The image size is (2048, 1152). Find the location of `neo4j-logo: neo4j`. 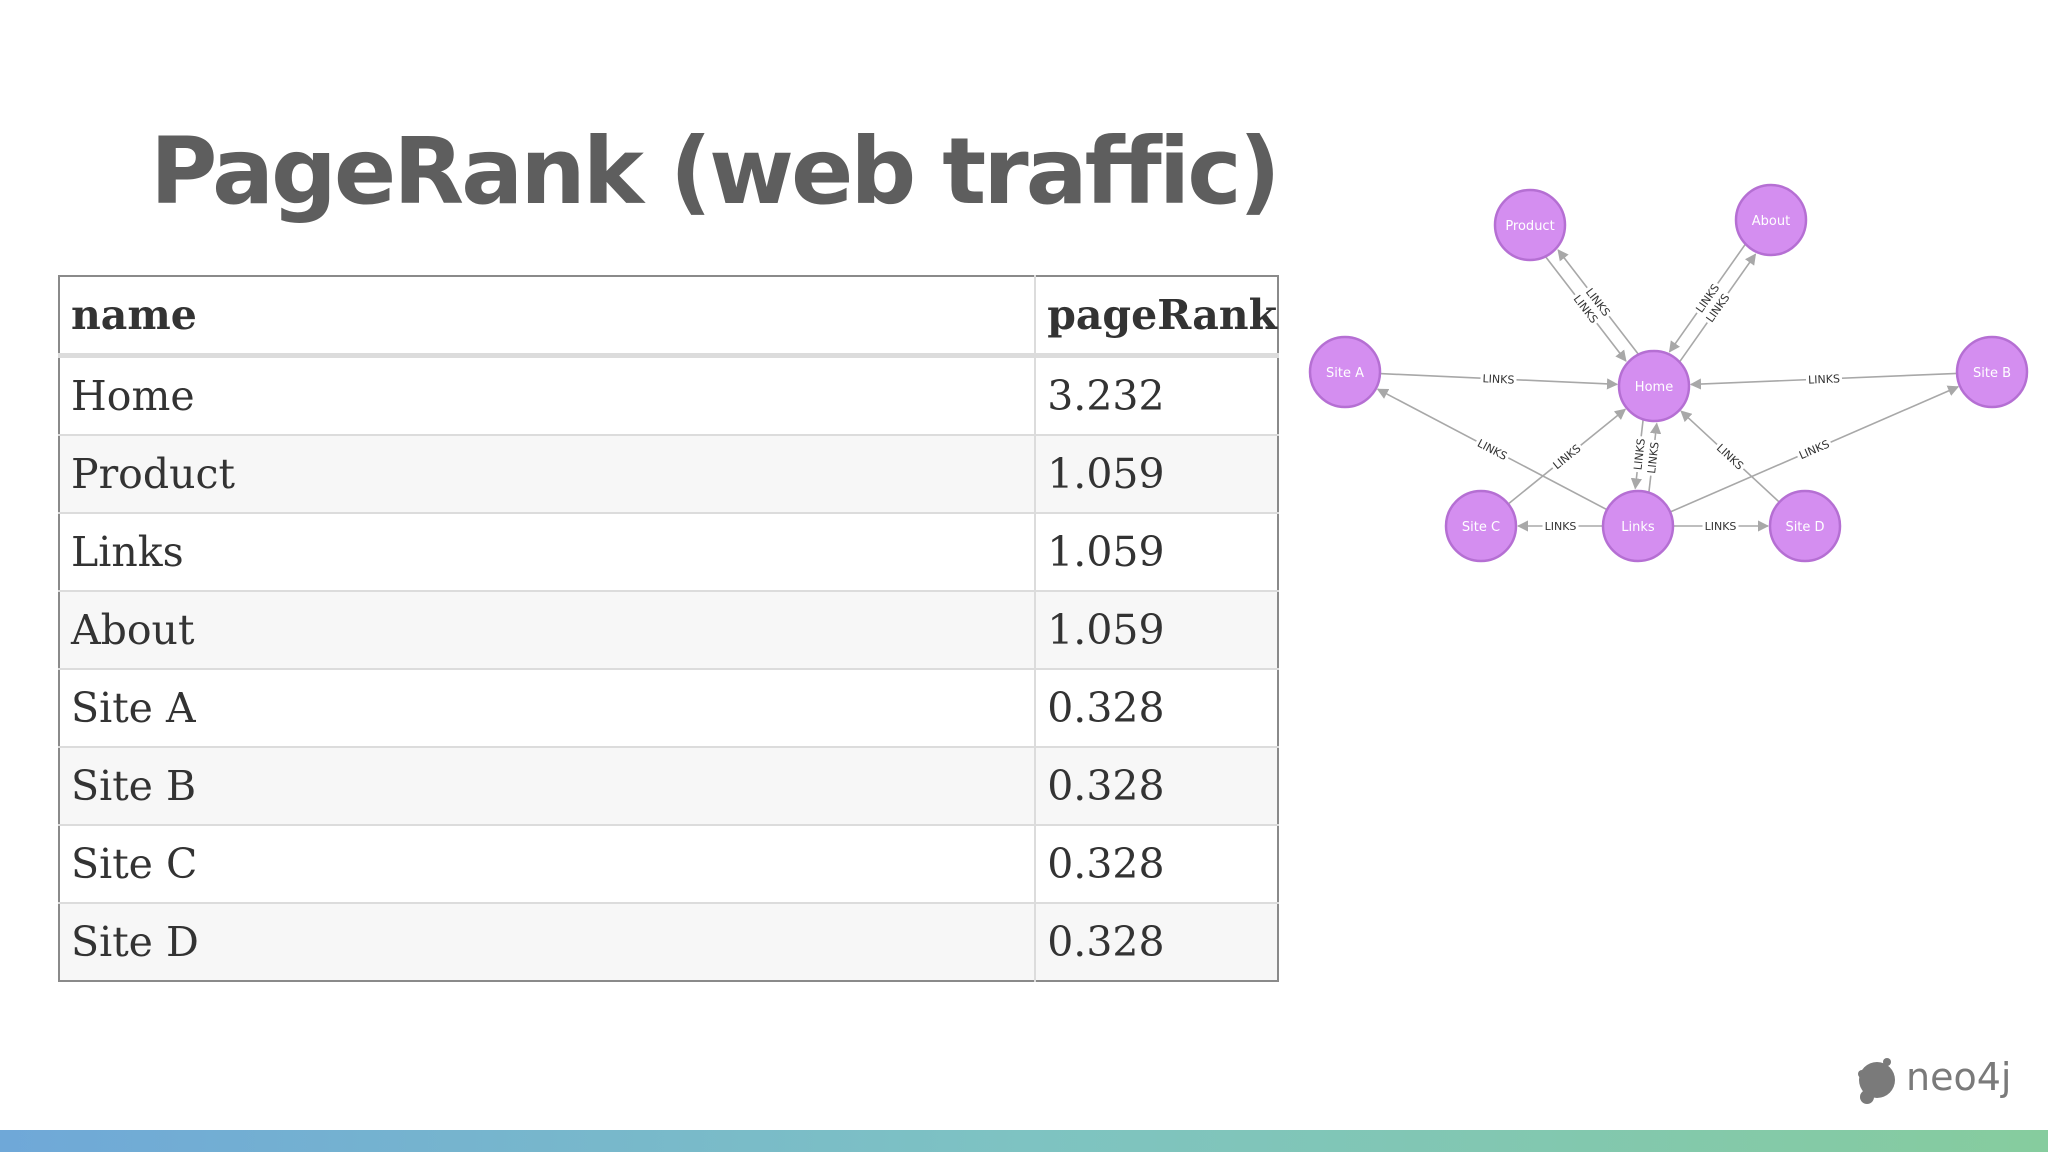

neo4j-logo: neo4j is located at coordinates (1934, 1079).